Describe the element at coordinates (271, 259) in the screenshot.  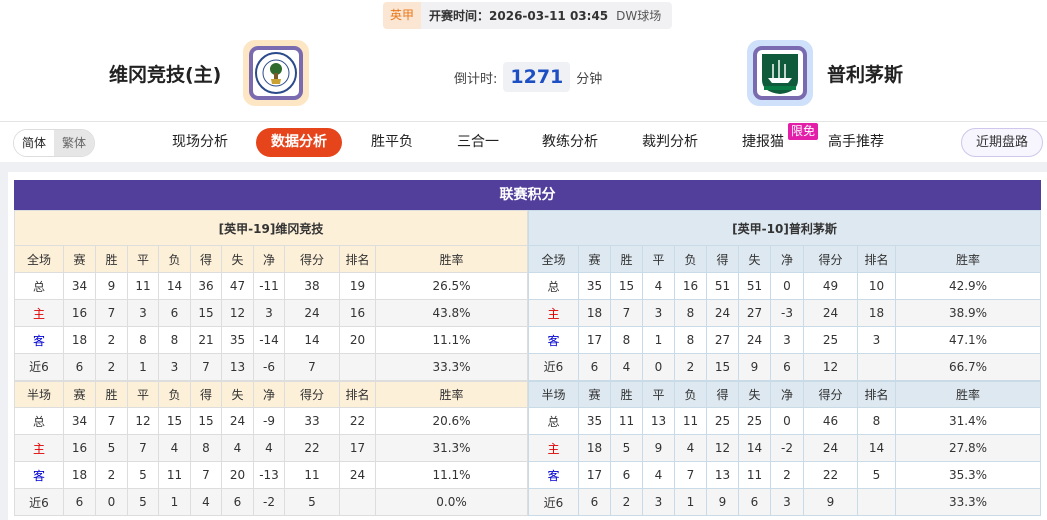
I see `full-header-row: 全场赛胜平负得失净得分 排名 胜率` at that location.